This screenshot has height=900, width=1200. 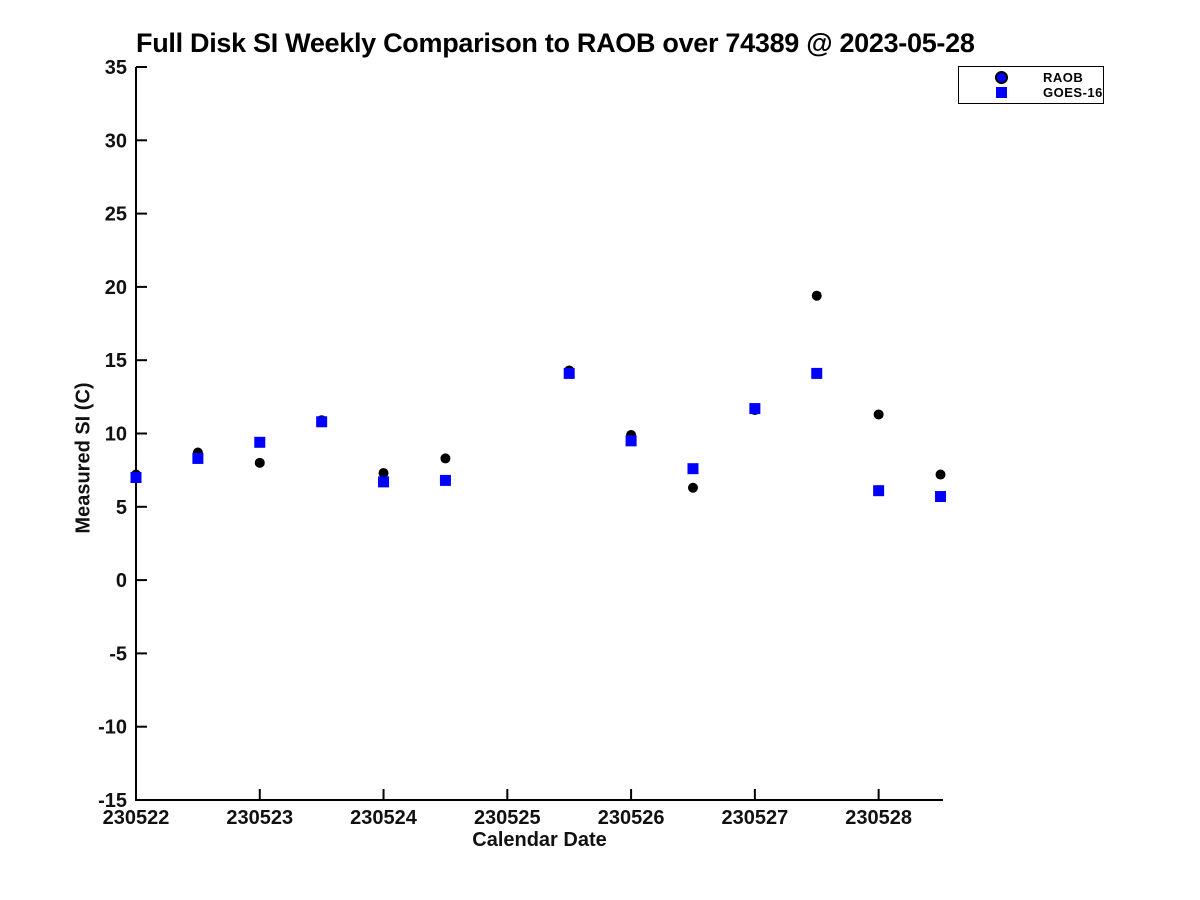 I want to click on y-tick-label: 15, so click(x=116, y=361).